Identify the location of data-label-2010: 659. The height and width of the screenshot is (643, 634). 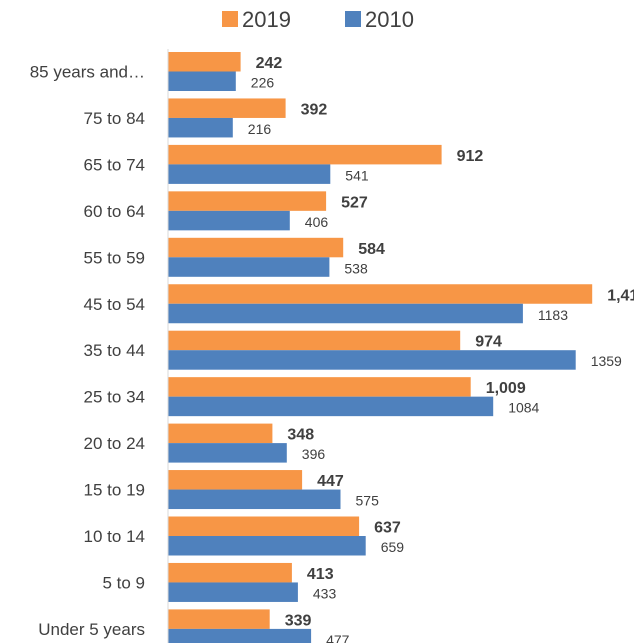
(393, 547).